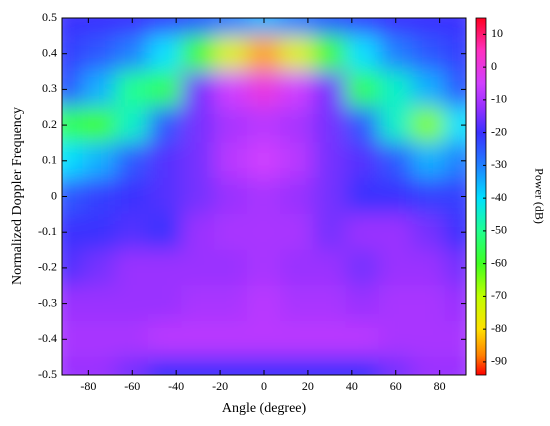 The image size is (550, 426). I want to click on colorbar-tick-label: -90, so click(499, 361).